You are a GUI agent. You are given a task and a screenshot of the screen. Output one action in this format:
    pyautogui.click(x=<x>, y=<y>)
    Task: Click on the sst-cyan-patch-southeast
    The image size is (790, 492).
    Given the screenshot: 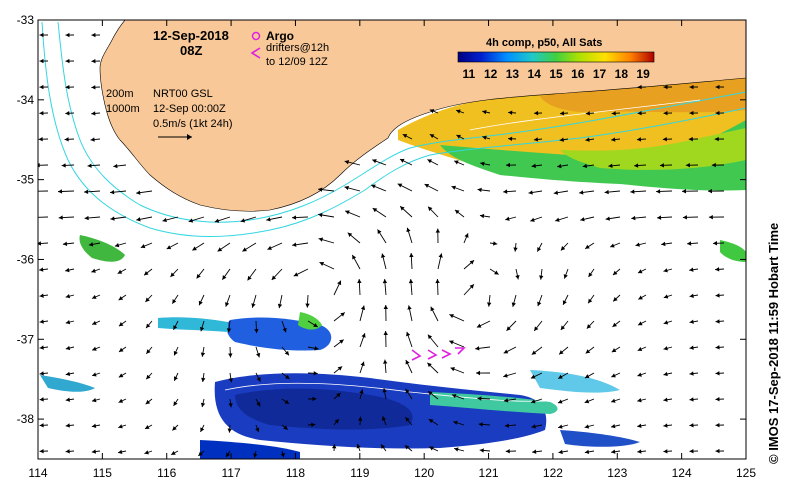 What is the action you would take?
    pyautogui.click(x=575, y=381)
    